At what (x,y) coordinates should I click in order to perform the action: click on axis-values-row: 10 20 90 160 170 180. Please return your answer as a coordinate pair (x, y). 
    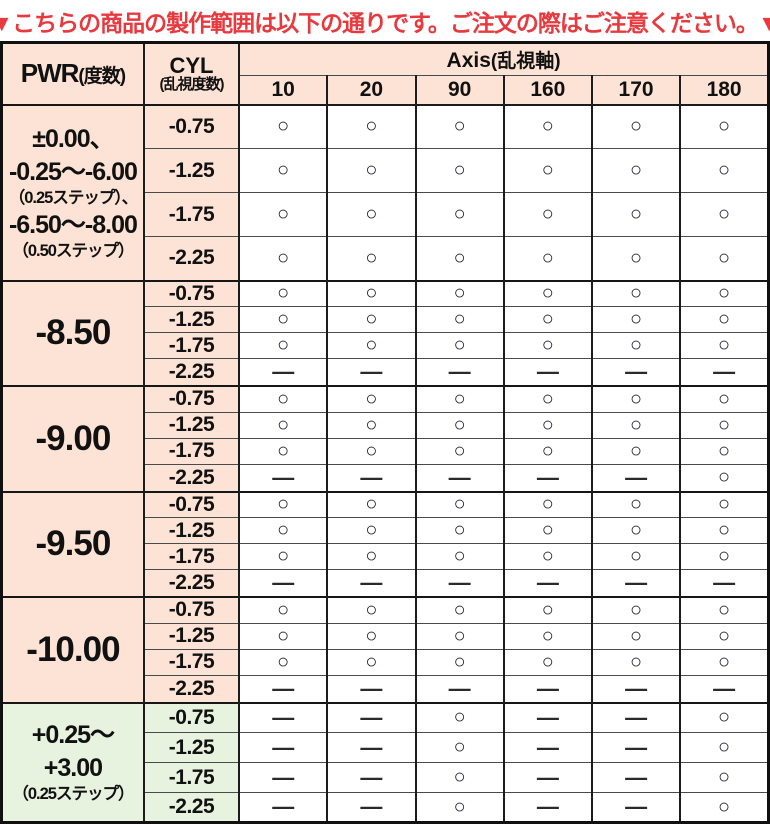
    Looking at the image, I should click on (386, 90).